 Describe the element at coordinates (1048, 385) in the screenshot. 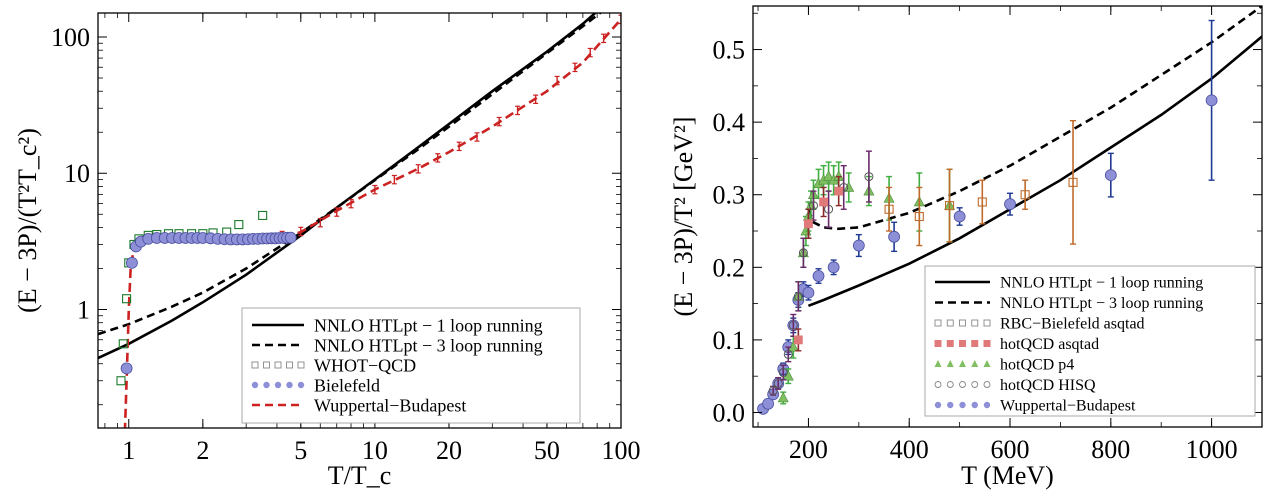

I see `legend-label: hotQCD HISQ` at that location.